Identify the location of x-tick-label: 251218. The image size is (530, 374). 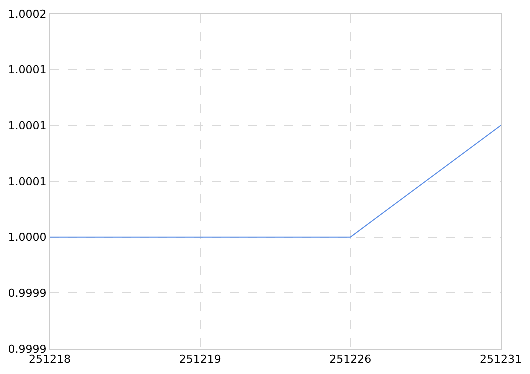
(50, 359).